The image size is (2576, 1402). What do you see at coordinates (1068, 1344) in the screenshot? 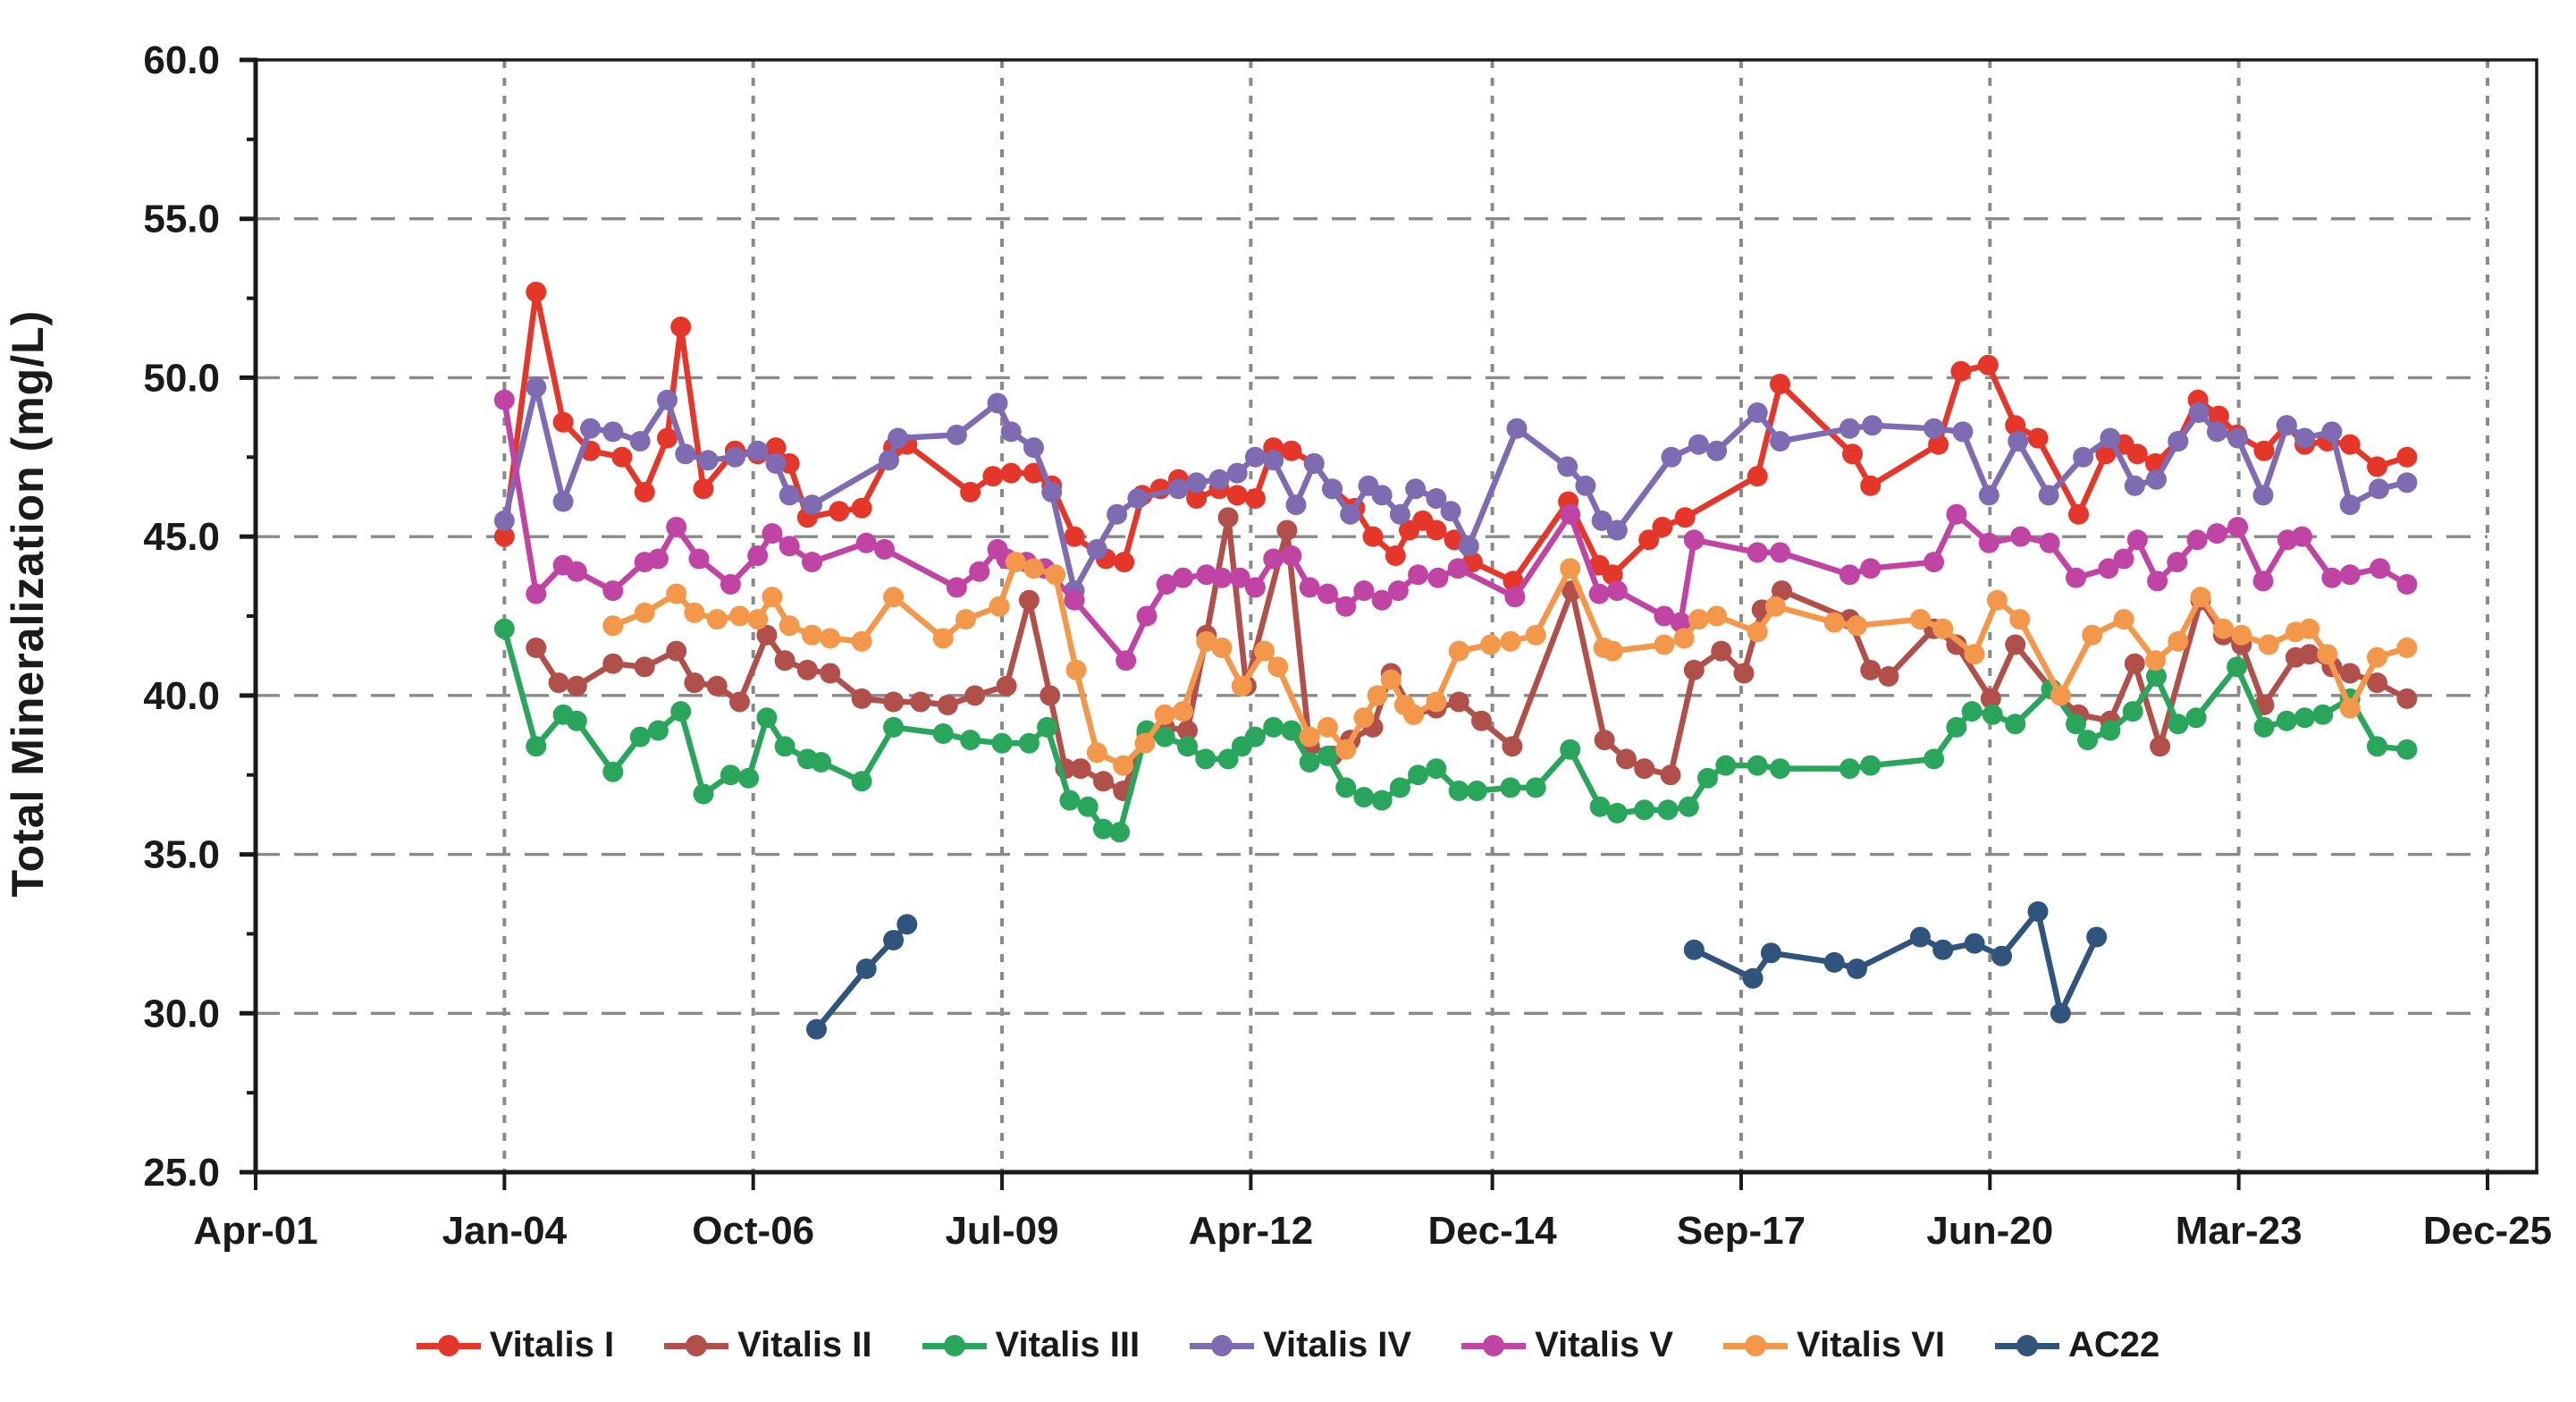
I see `legend-label: Vitalis III` at bounding box center [1068, 1344].